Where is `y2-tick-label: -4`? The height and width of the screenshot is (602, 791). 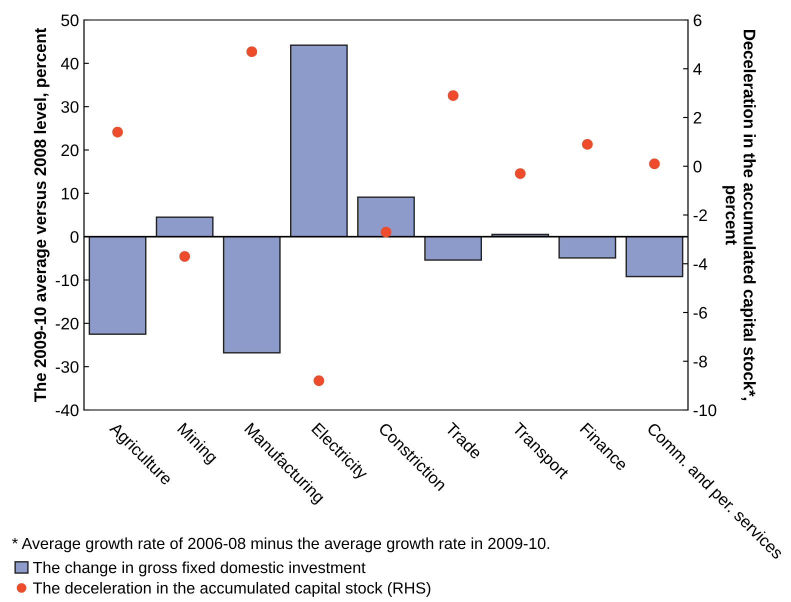 y2-tick-label: -4 is located at coordinates (701, 264).